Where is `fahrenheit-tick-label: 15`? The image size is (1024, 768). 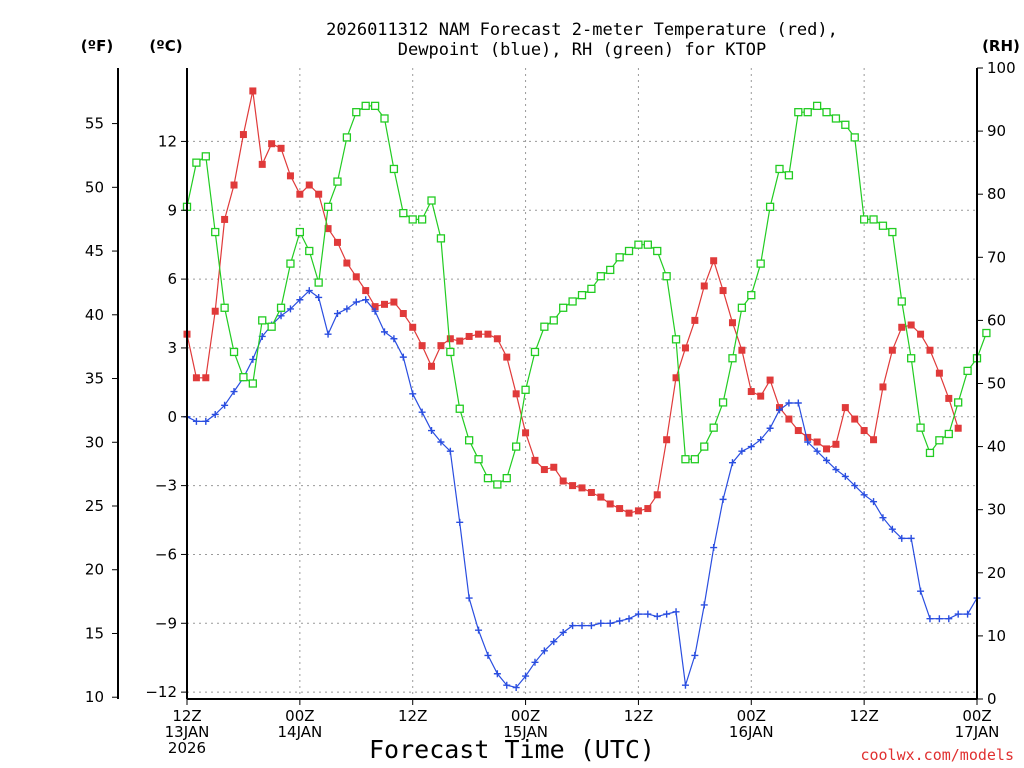 fahrenheit-tick-label: 15 is located at coordinates (94, 633).